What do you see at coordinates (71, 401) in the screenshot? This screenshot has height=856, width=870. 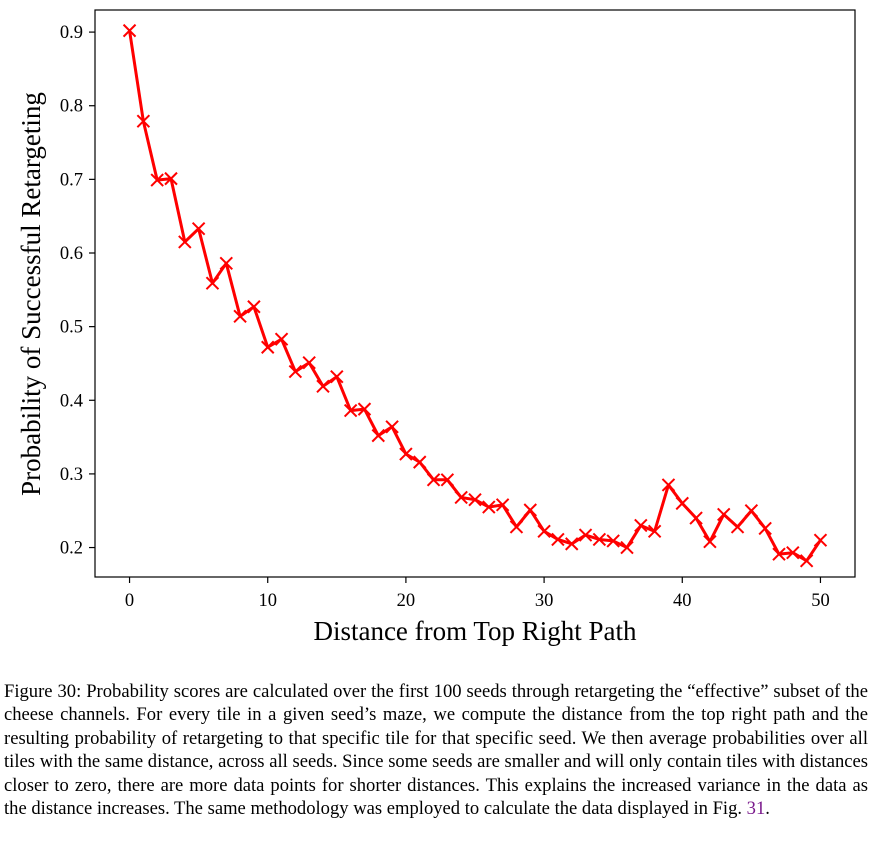 I see `y-tick-label: 0.4` at bounding box center [71, 401].